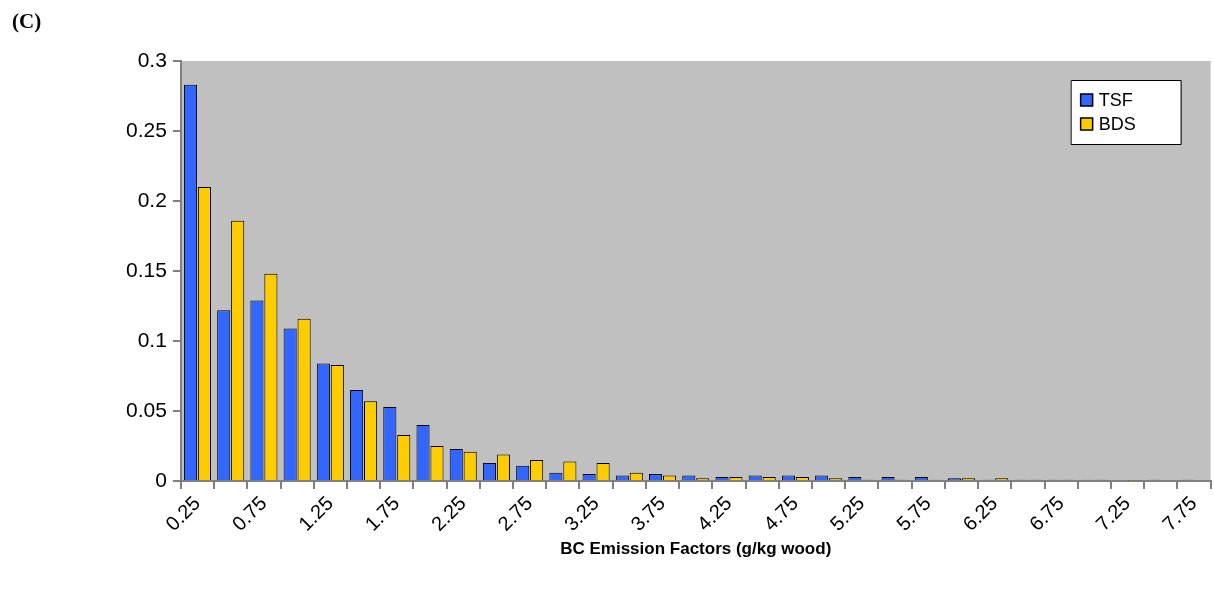 The height and width of the screenshot is (594, 1214). What do you see at coordinates (581, 513) in the screenshot?
I see `x-tick-label: 3.25` at bounding box center [581, 513].